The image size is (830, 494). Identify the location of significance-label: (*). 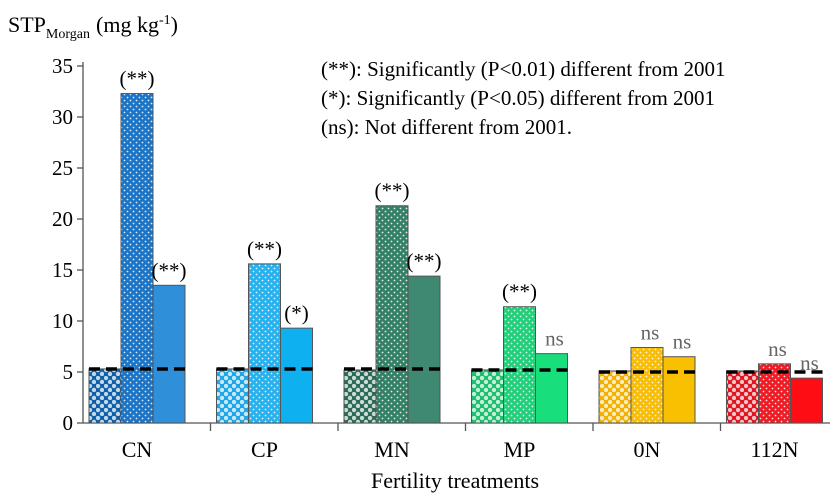
(296, 313).